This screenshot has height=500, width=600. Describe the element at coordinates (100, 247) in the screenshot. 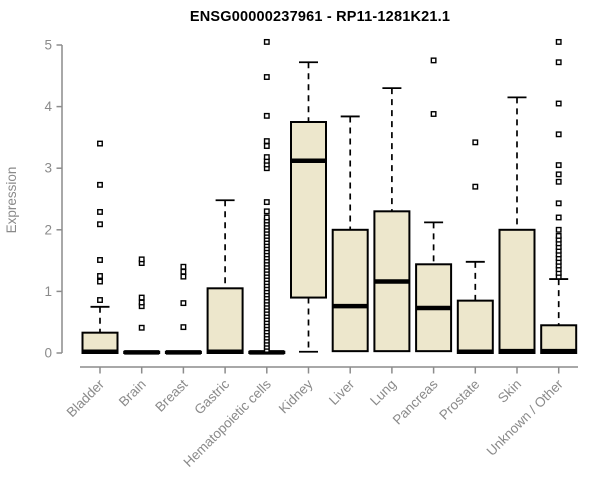

I see `box-bladder` at that location.